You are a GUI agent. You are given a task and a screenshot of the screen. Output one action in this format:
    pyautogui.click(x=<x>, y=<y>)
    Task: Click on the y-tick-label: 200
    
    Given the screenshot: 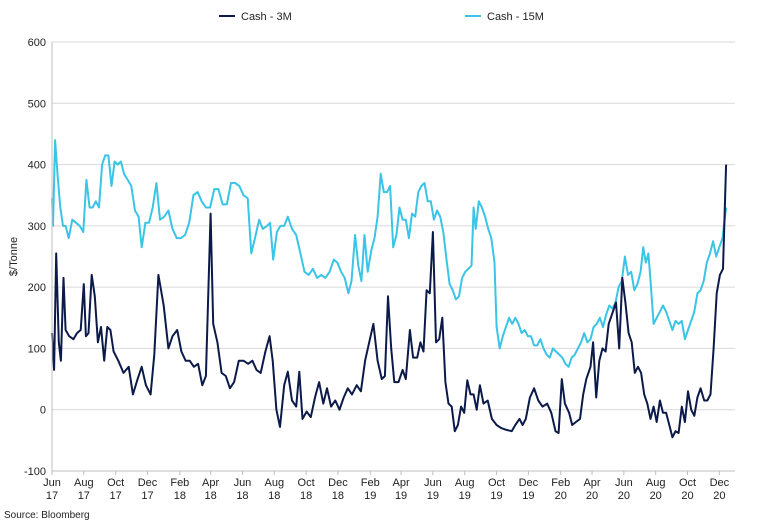 What is the action you would take?
    pyautogui.click(x=37, y=288)
    